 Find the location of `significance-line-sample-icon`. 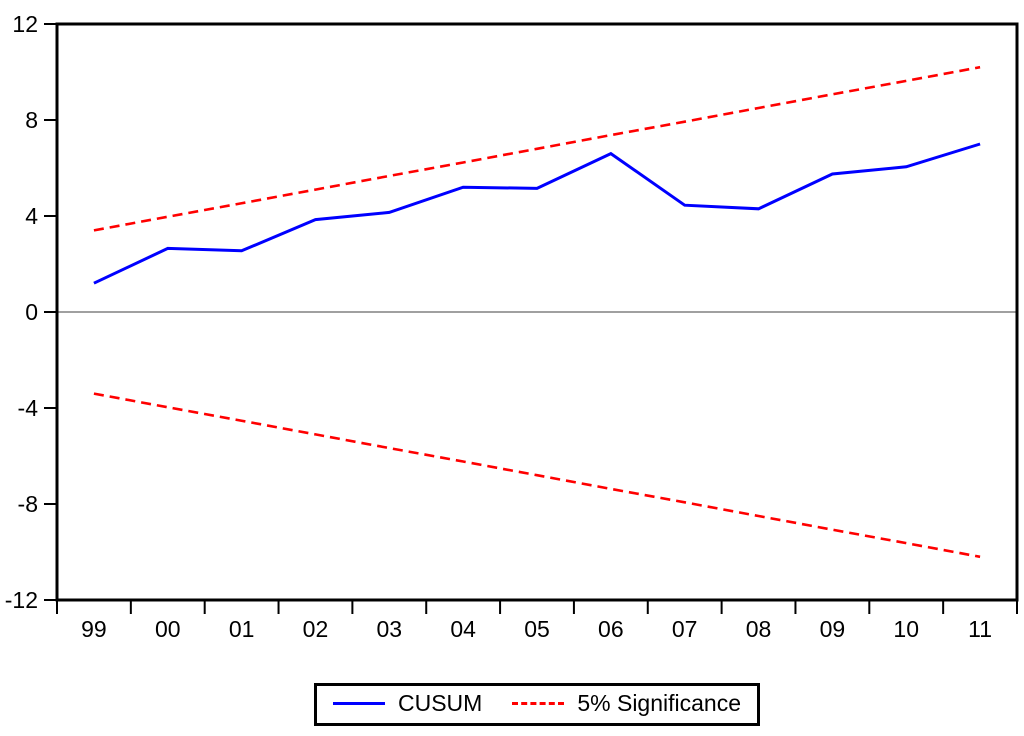

significance-line-sample-icon is located at coordinates (538, 703).